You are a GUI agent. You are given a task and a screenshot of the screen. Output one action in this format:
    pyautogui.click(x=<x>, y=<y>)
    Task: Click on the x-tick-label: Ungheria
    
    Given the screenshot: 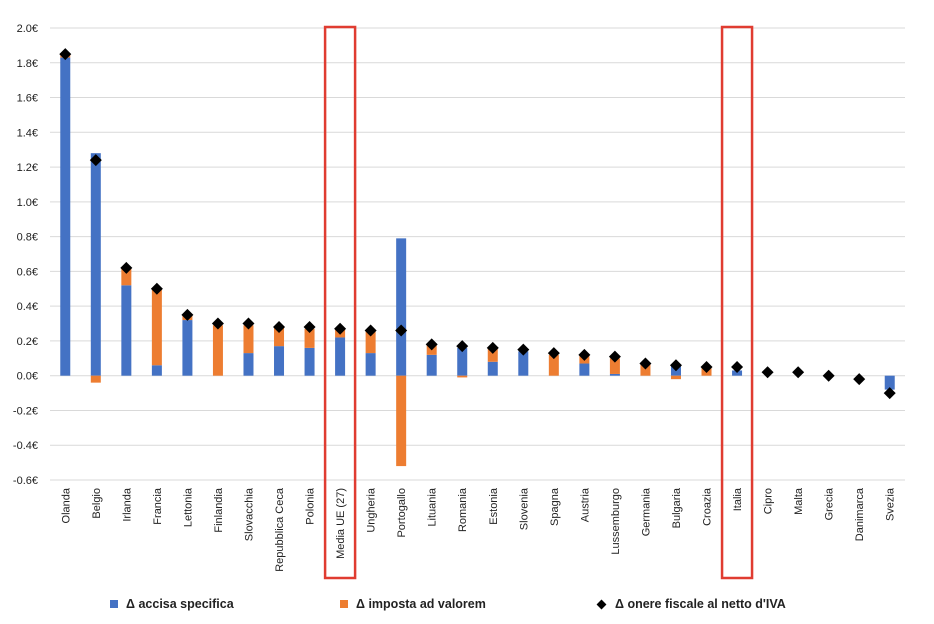 What is the action you would take?
    pyautogui.click(x=372, y=510)
    